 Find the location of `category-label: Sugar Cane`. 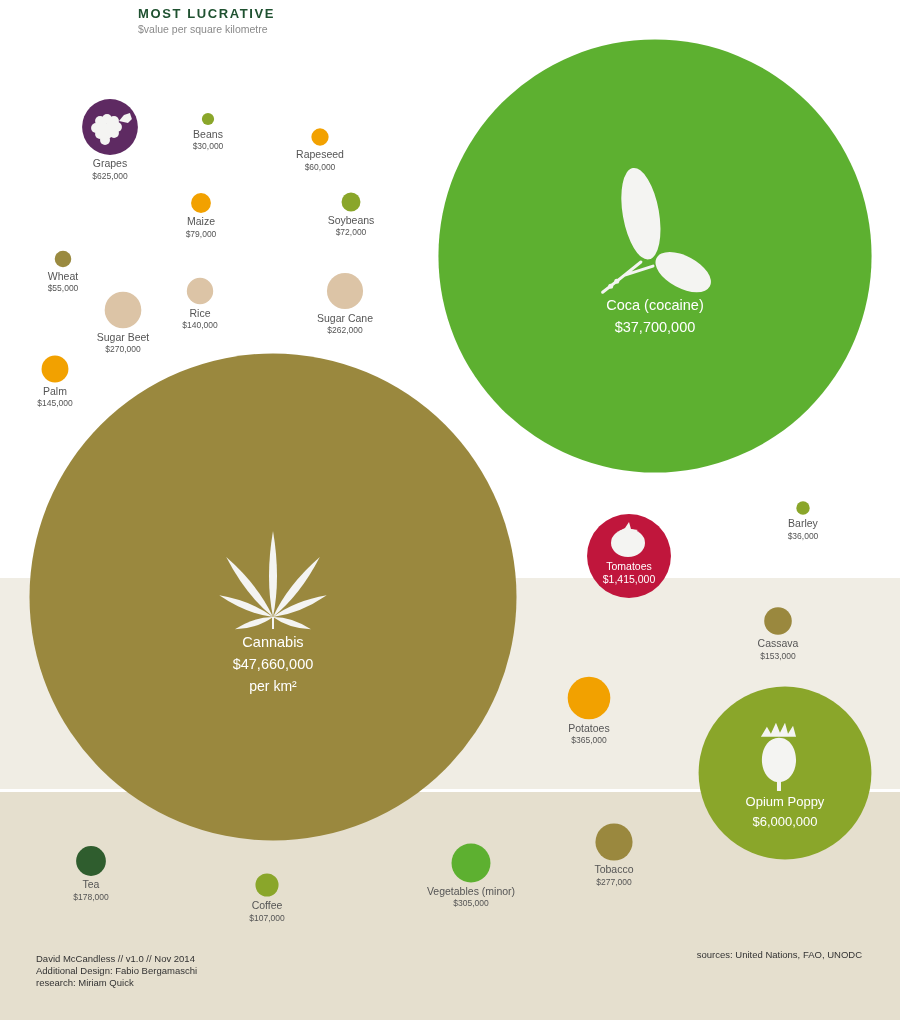

category-label: Sugar Cane is located at coordinates (345, 317).